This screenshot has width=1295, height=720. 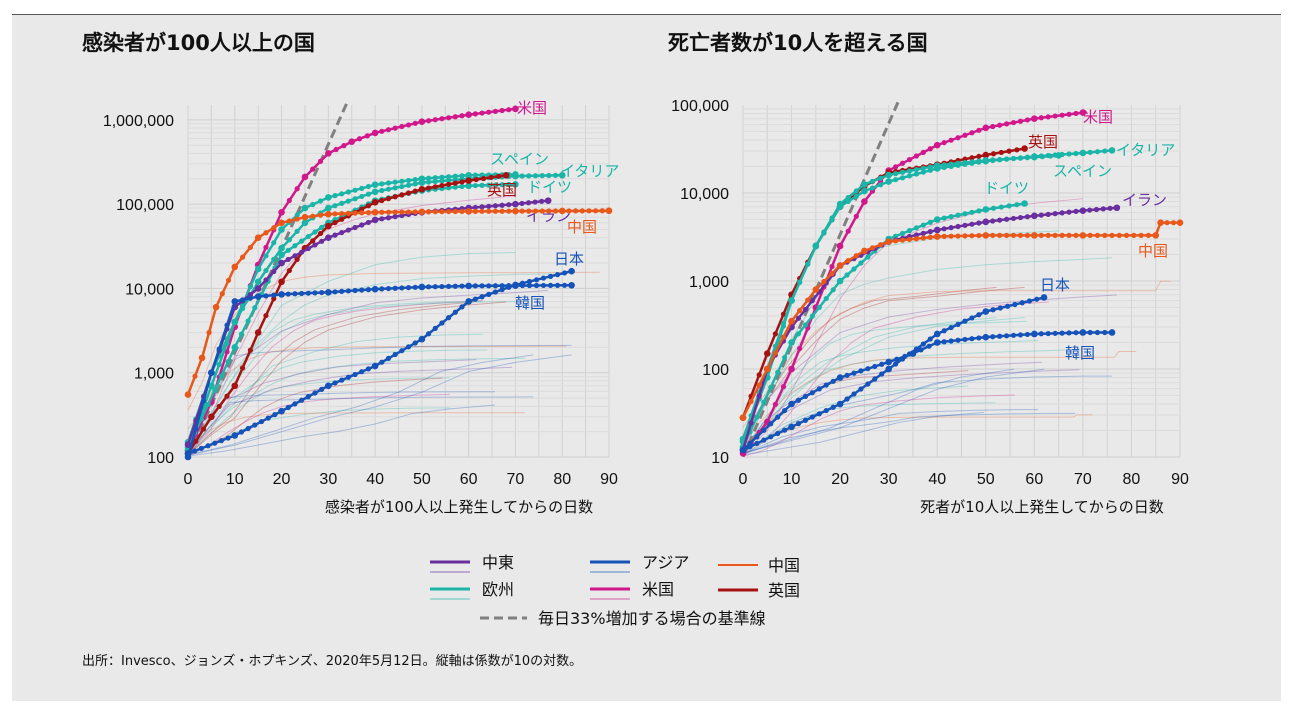 What do you see at coordinates (704, 194) in the screenshot?
I see `chart-right-y-tick: 10,000` at bounding box center [704, 194].